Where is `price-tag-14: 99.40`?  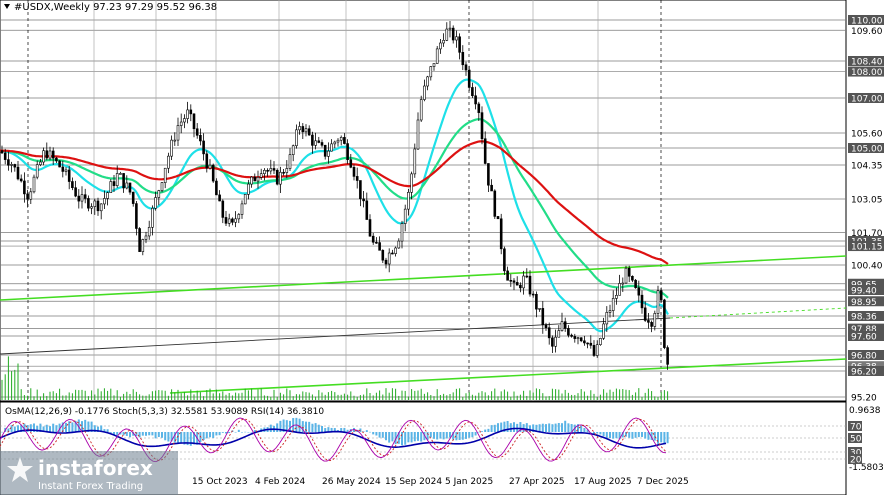
price-tag-14: 99.40 is located at coordinates (864, 292).